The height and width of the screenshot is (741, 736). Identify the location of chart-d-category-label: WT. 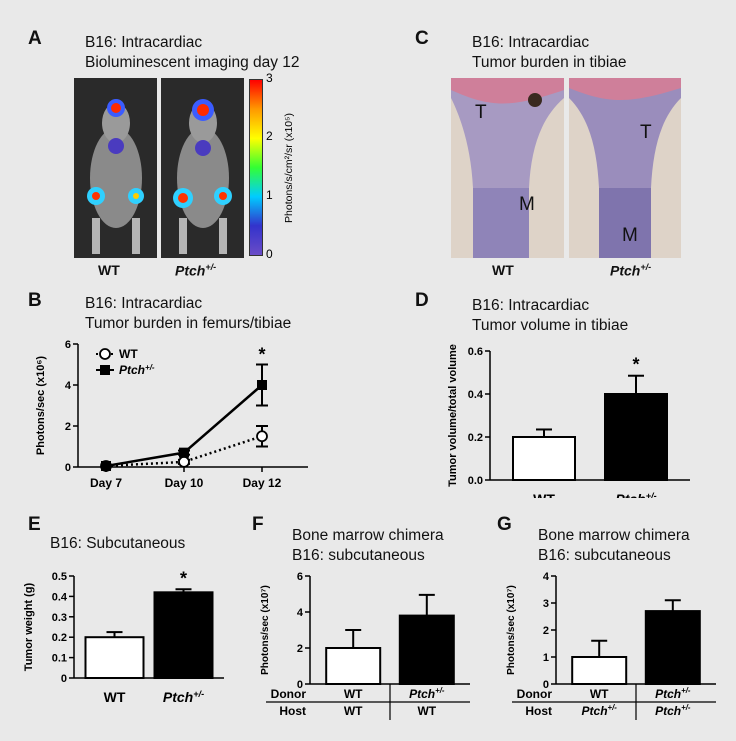
(544, 494).